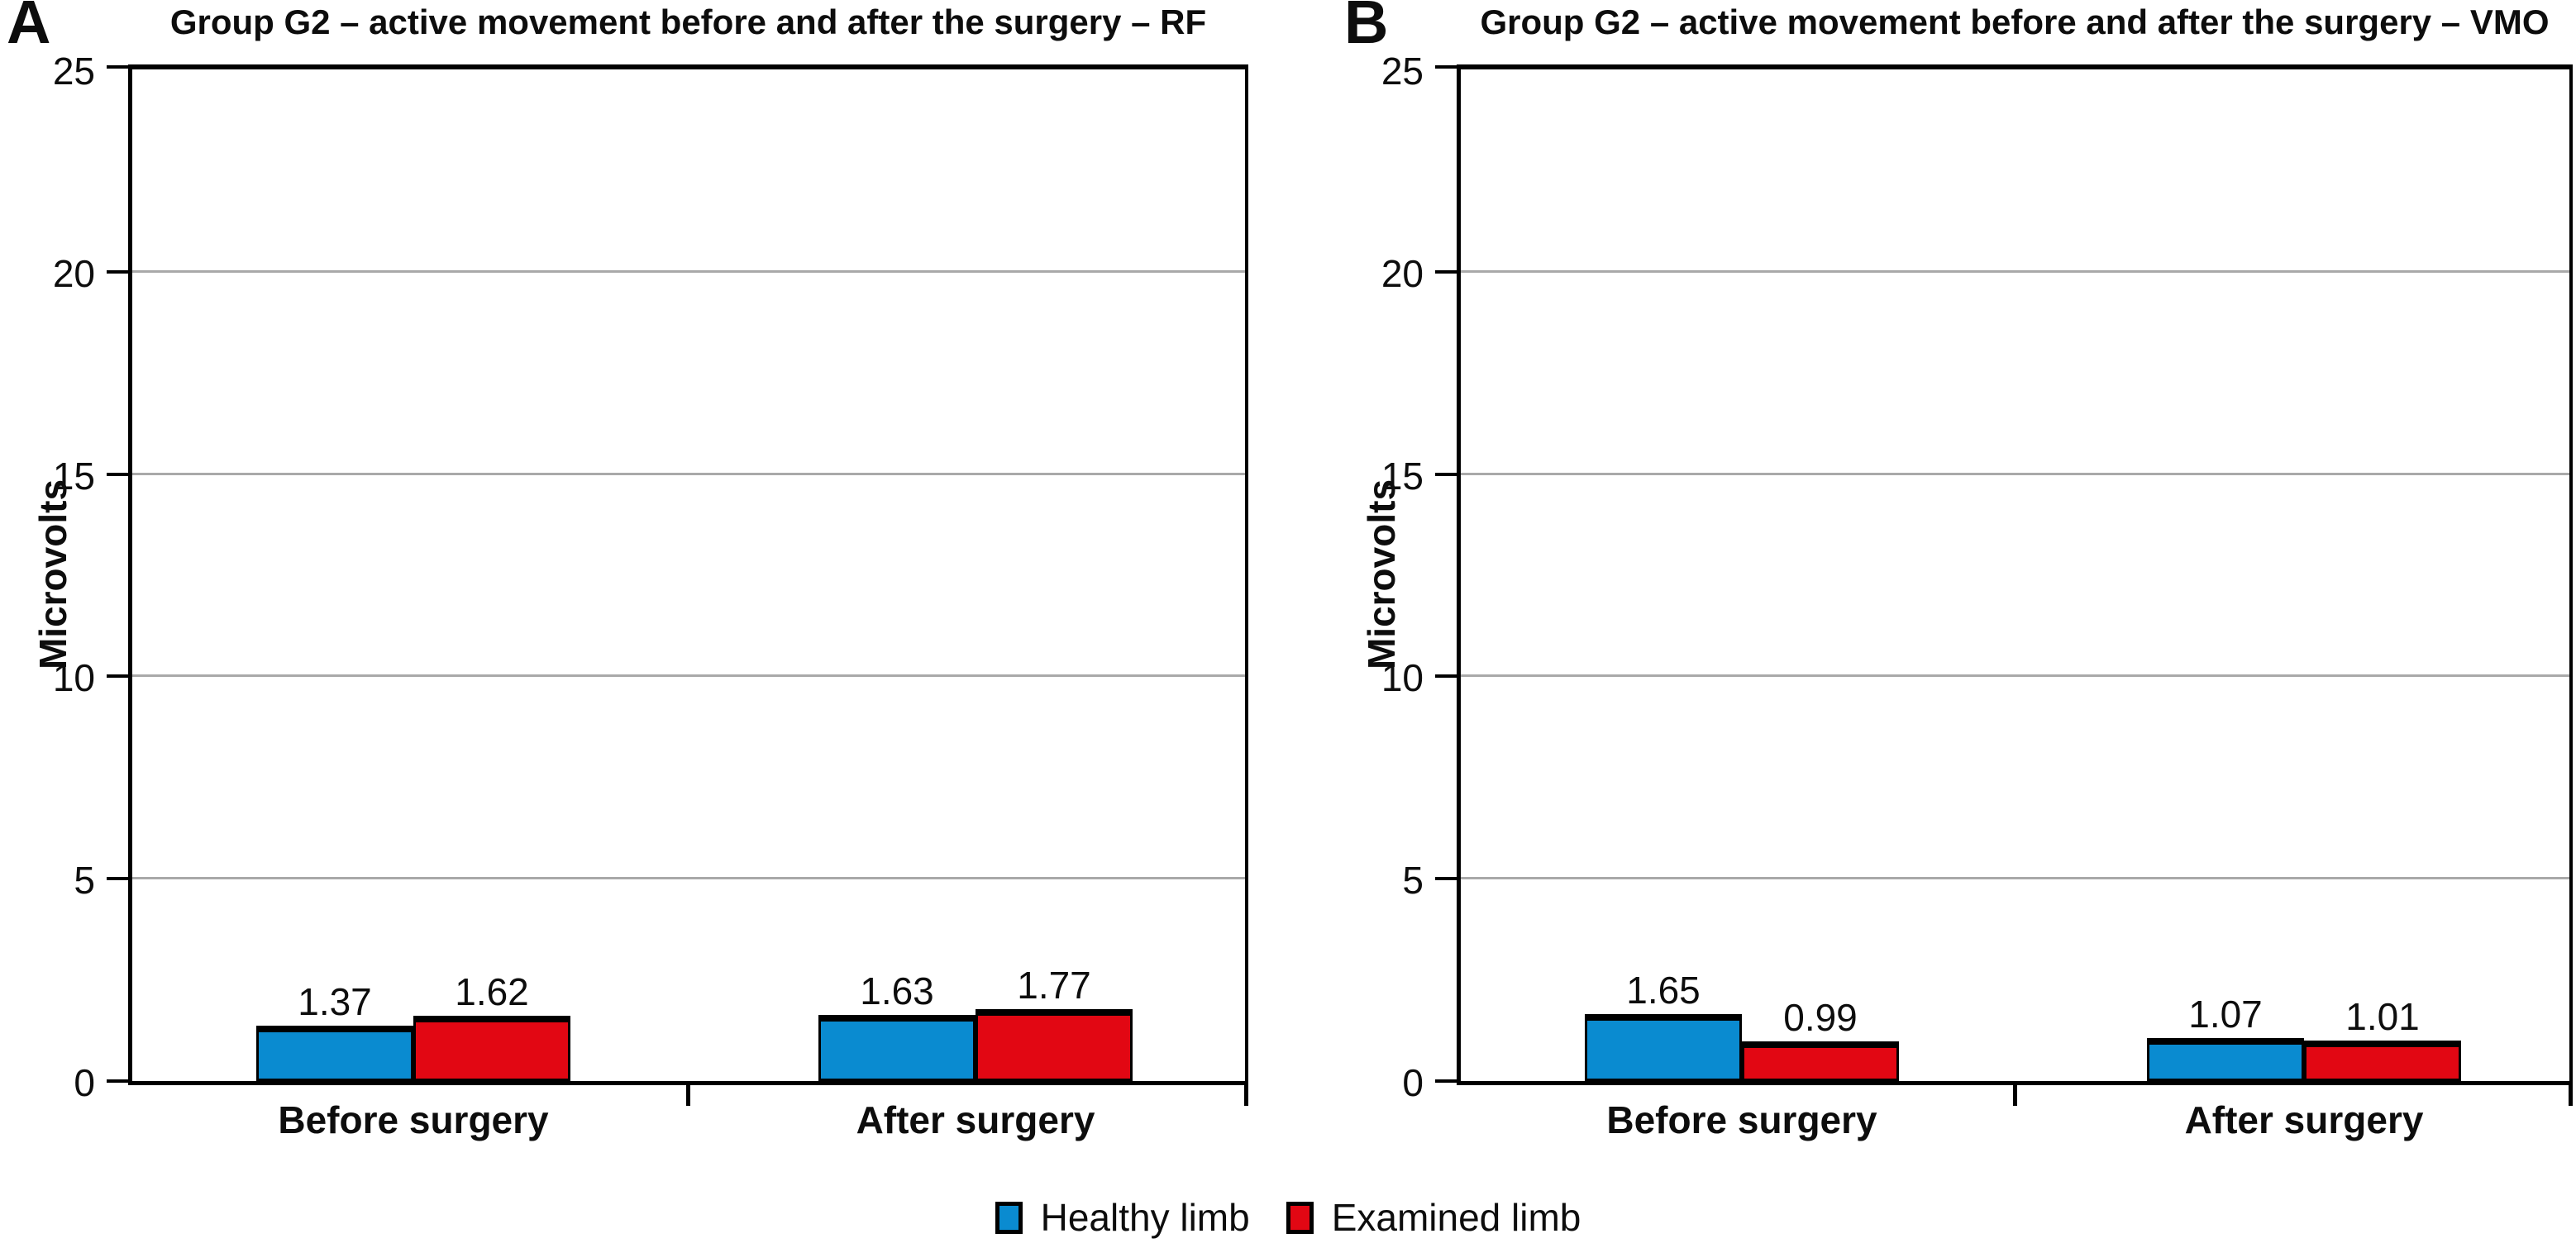 The width and height of the screenshot is (2576, 1248). Describe the element at coordinates (1145, 1217) in the screenshot. I see `legend-label-healthy: Healthy limb` at that location.